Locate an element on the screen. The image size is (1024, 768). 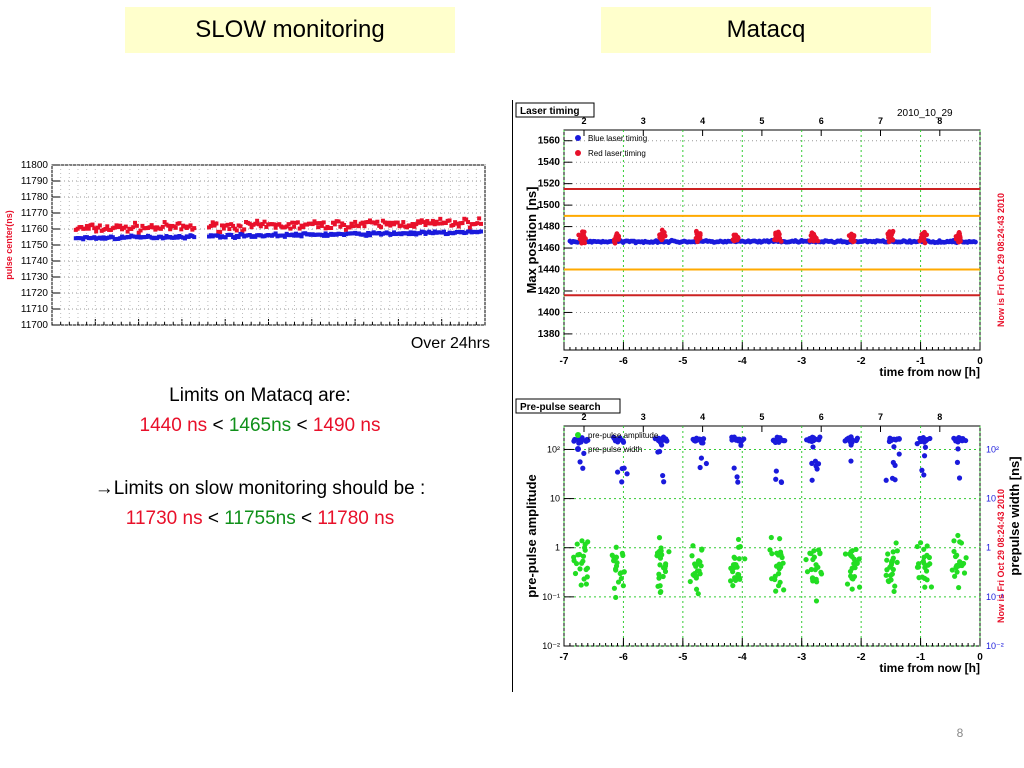
x-tick-label: -4 is located at coordinates (742, 361).